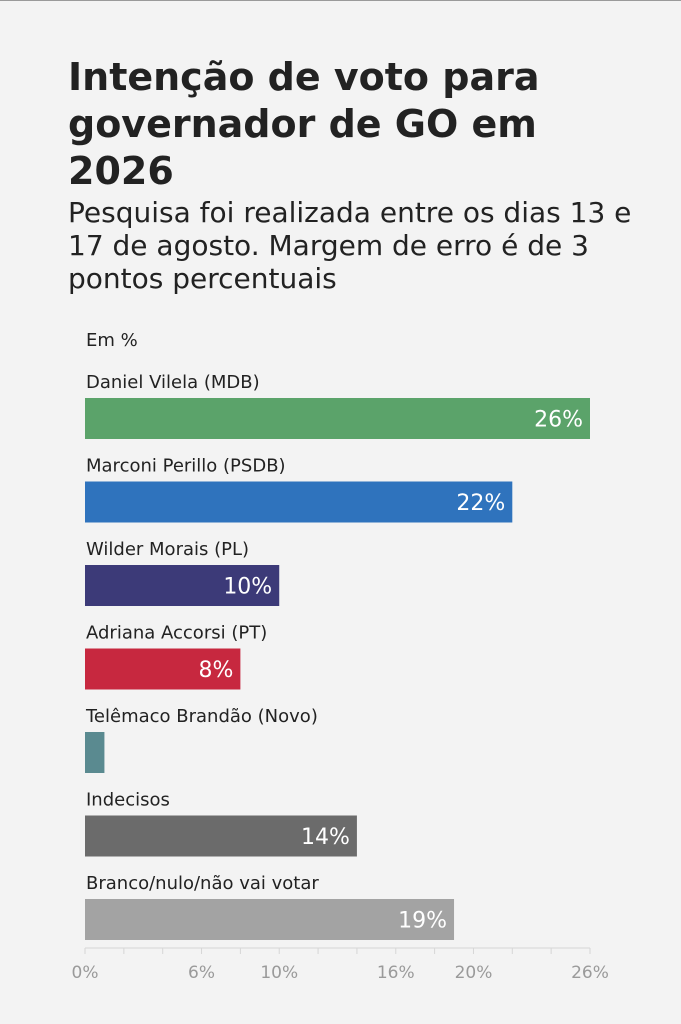  I want to click on bar-value-label: 14%, so click(325, 837).